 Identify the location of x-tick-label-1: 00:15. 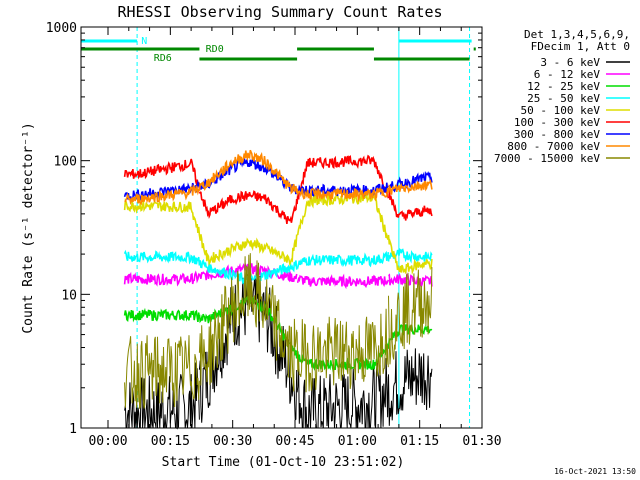
(170, 441).